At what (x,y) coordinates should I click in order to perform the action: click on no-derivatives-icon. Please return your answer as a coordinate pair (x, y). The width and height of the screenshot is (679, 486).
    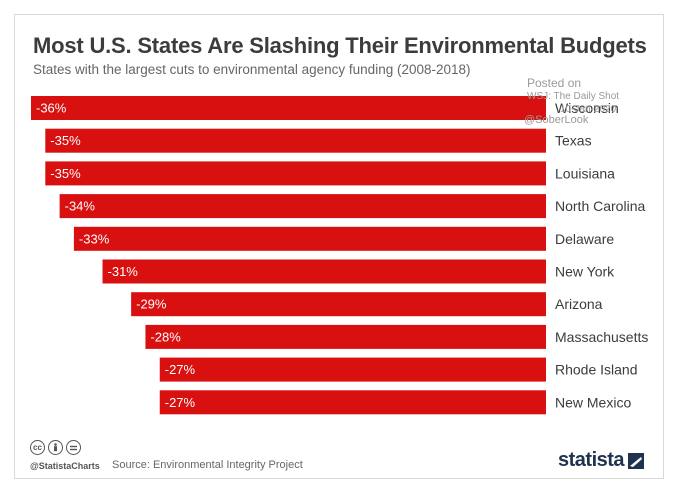
    Looking at the image, I should click on (73, 447).